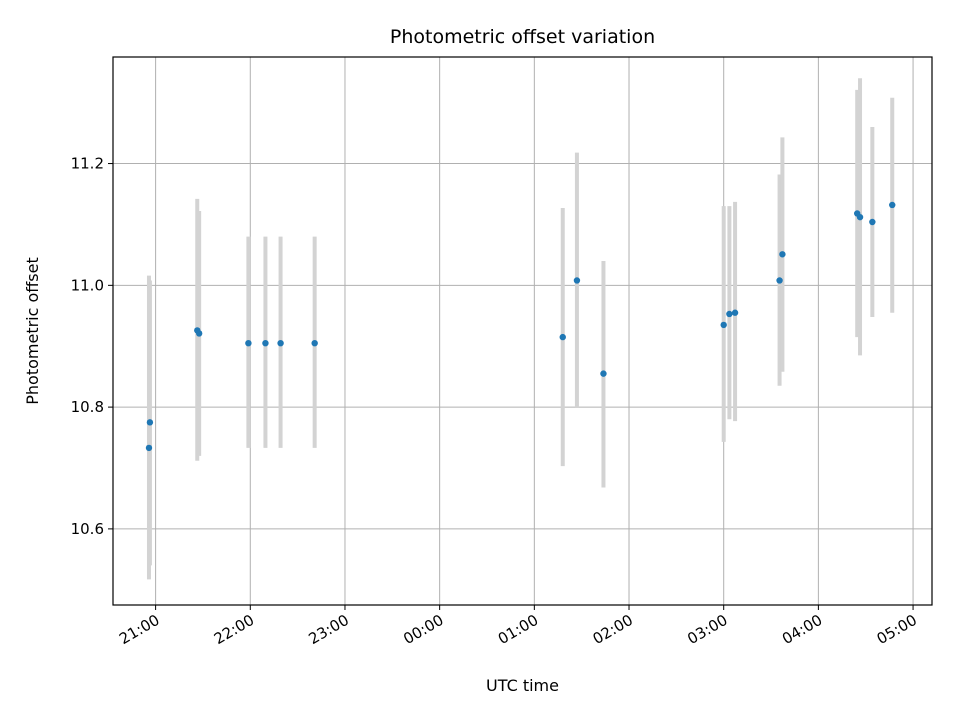  What do you see at coordinates (87, 164) in the screenshot?
I see `y-tick-label: 11.2` at bounding box center [87, 164].